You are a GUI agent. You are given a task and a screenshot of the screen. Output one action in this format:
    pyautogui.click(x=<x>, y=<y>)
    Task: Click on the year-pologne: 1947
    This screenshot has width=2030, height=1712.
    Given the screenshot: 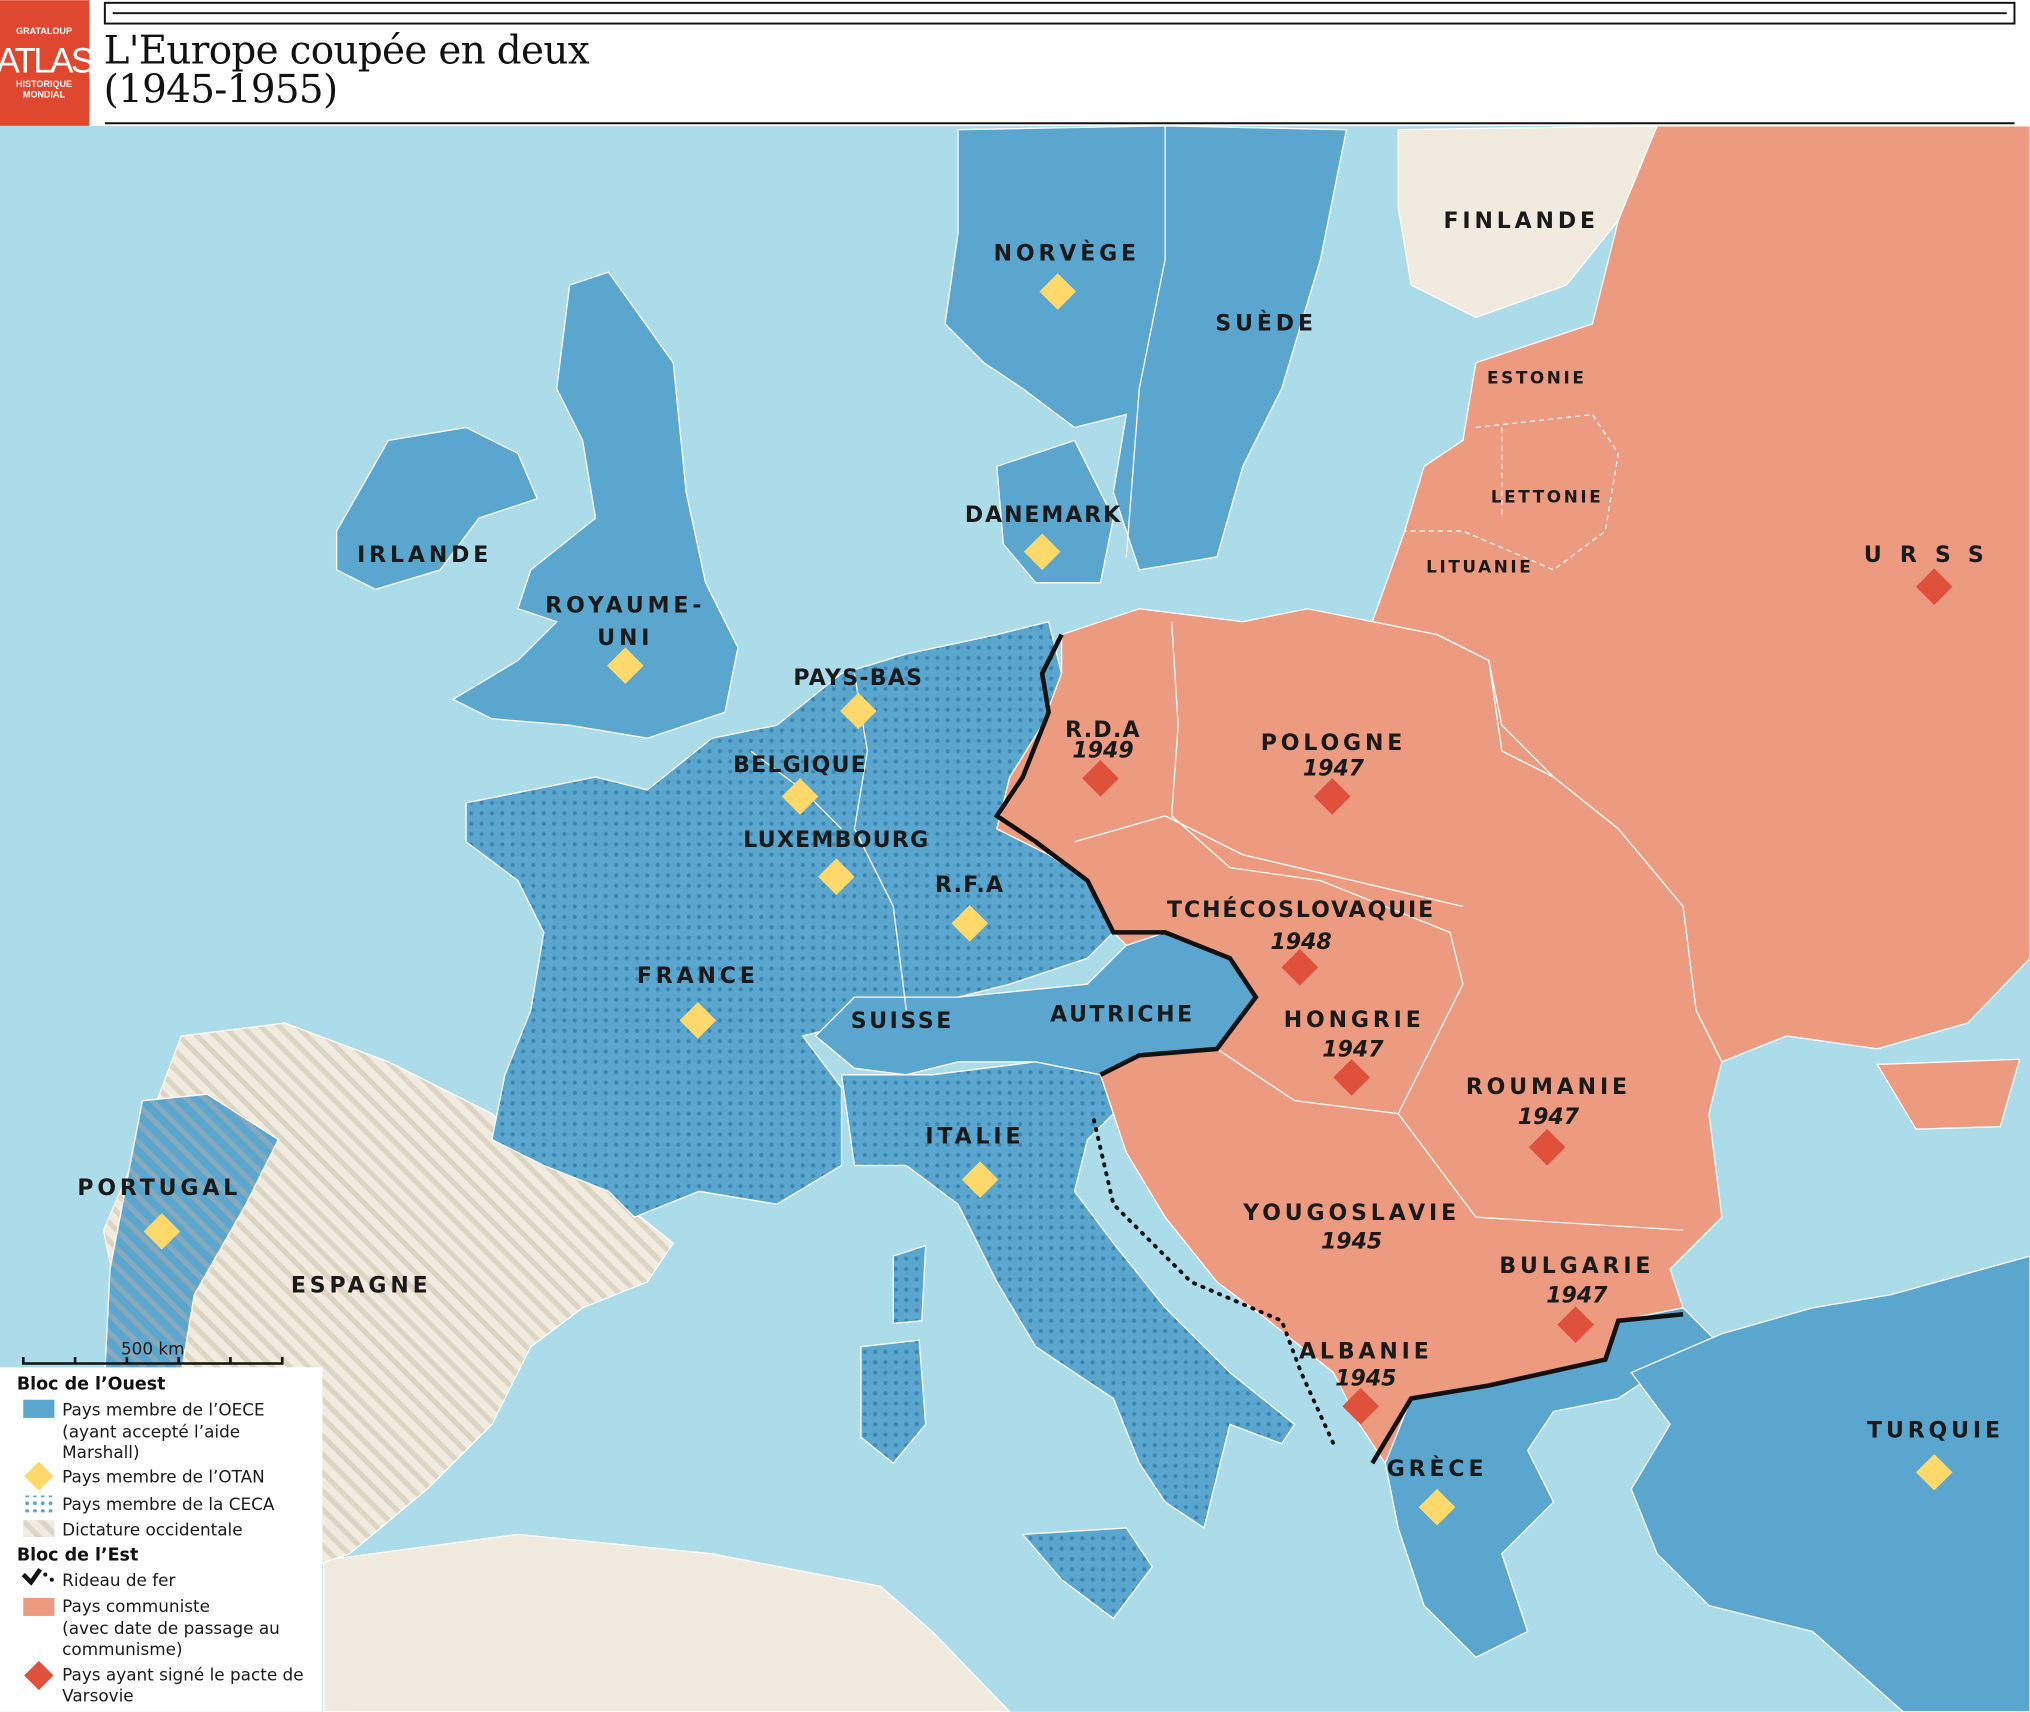 What is the action you would take?
    pyautogui.click(x=1334, y=769)
    